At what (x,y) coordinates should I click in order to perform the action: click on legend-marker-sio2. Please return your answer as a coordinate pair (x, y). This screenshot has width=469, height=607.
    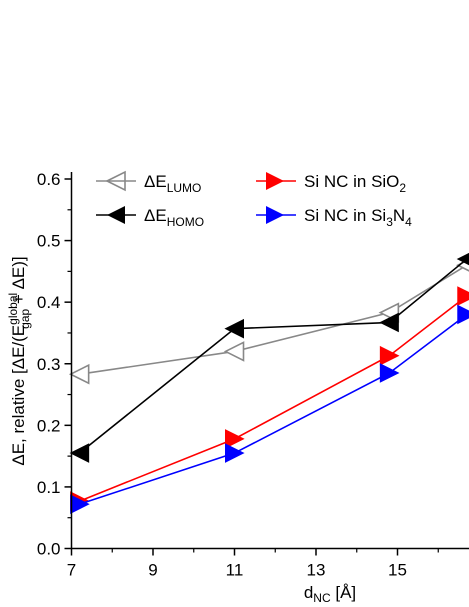
    Looking at the image, I should click on (275, 181).